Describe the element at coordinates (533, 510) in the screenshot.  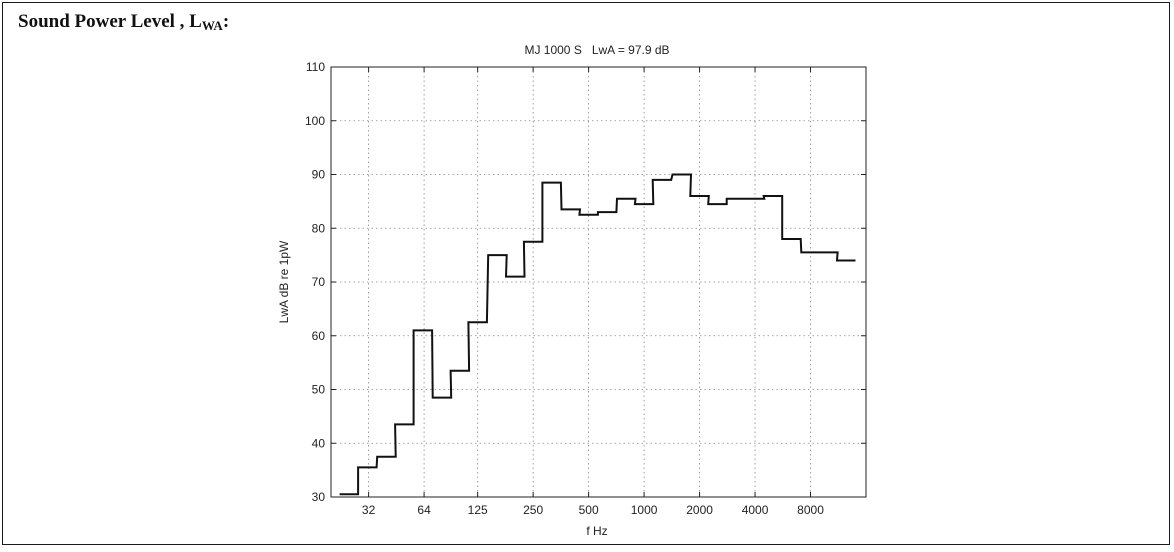
I see `x-tick-label: 250` at that location.